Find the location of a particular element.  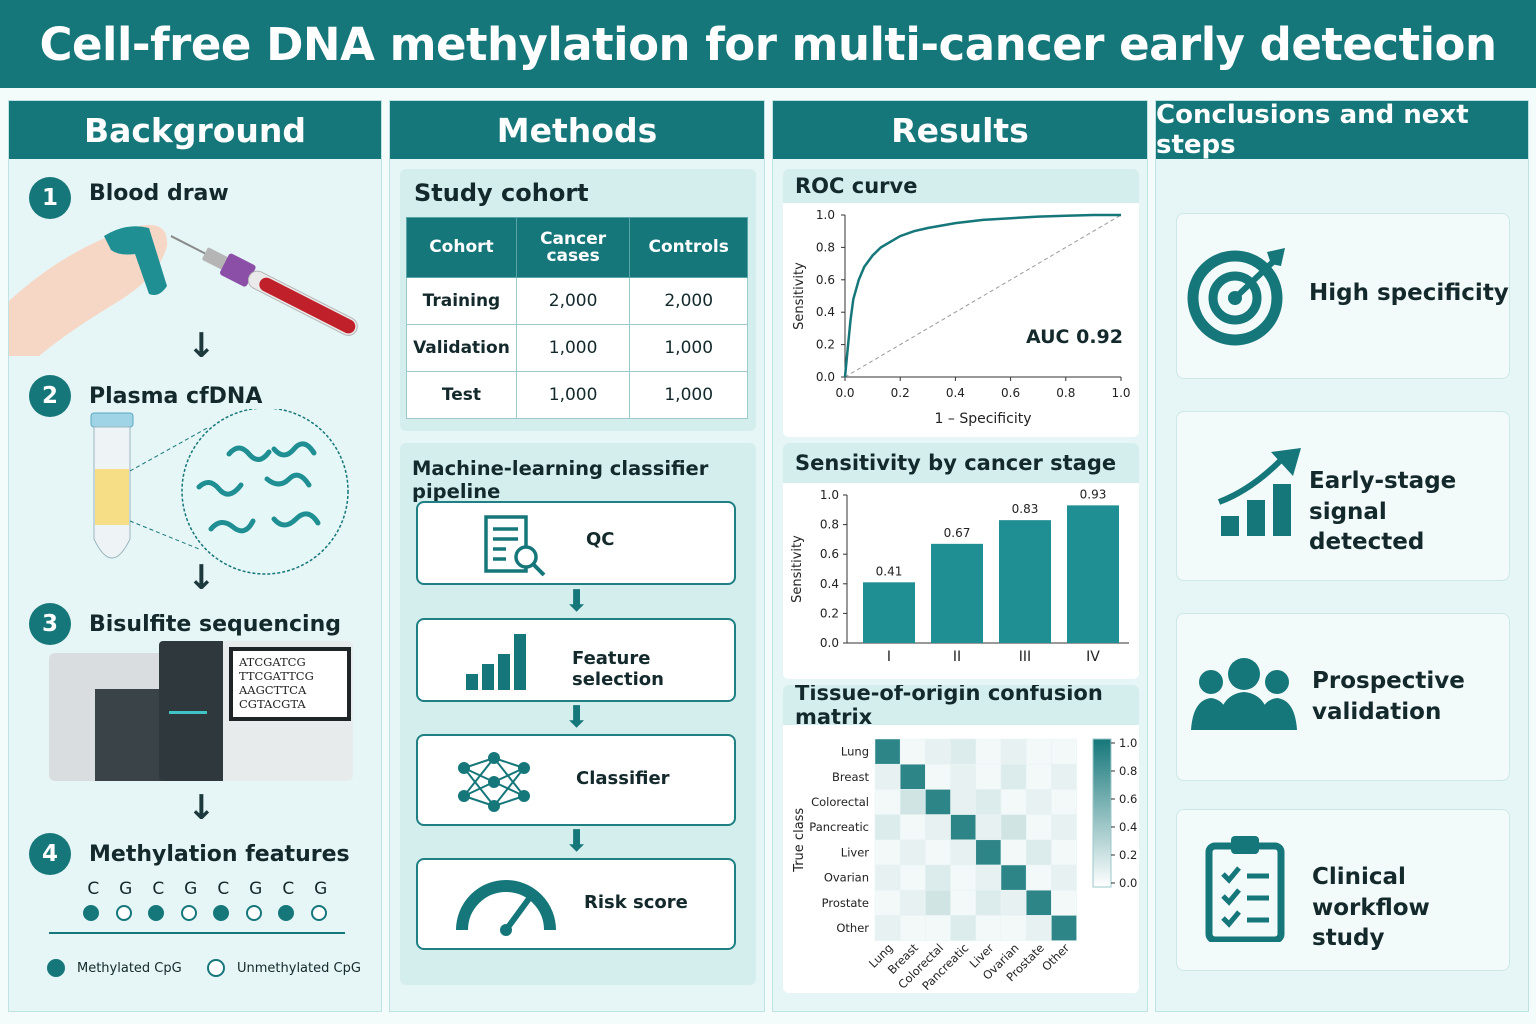

arm-shape is located at coordinates (88, 290).